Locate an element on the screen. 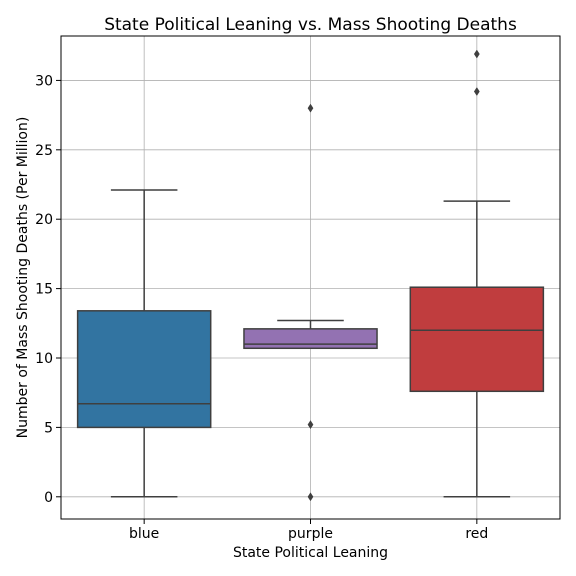 This screenshot has width=576, height=576. y-tick-label: 0 is located at coordinates (48, 498).